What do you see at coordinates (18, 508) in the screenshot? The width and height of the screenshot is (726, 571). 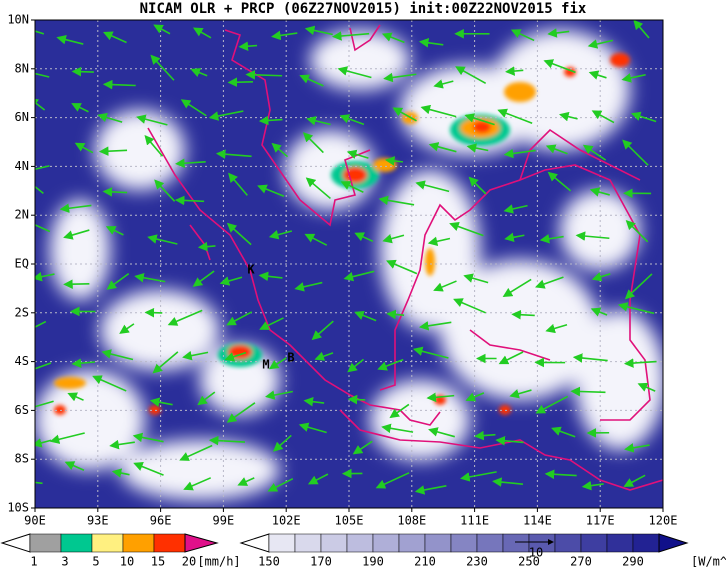 I see `lat-label: 10S` at bounding box center [18, 508].